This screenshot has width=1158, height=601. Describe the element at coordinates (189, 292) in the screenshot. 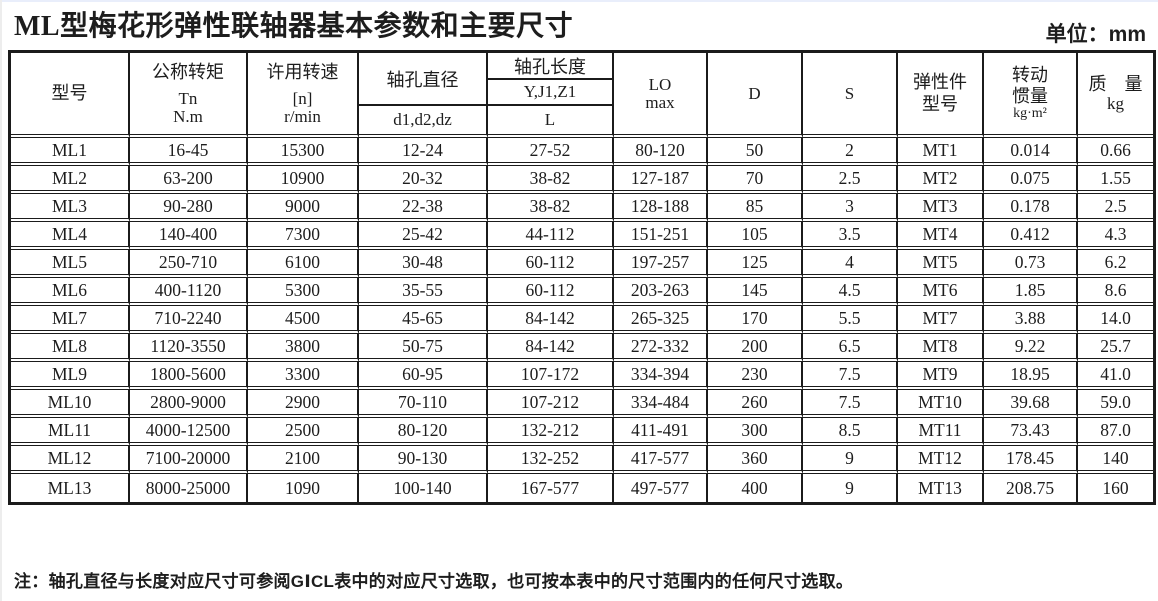

I see `cell-torque: 400-1120` at that location.